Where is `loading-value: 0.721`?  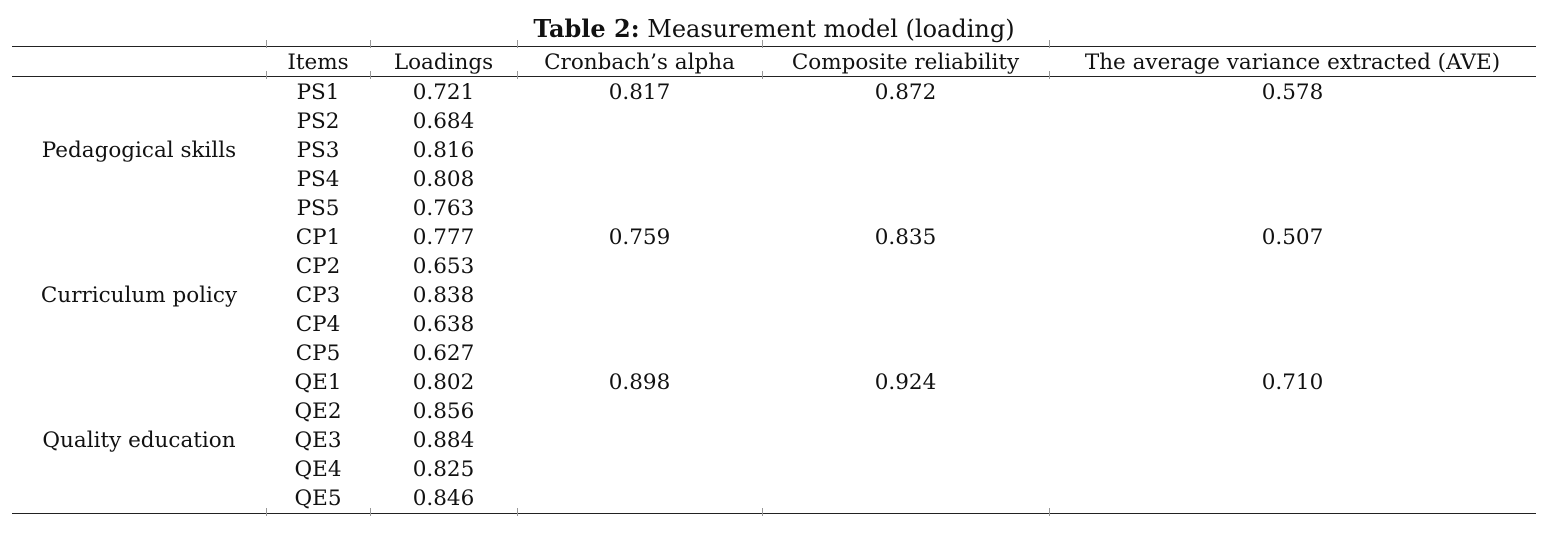 loading-value: 0.721 is located at coordinates (443, 92).